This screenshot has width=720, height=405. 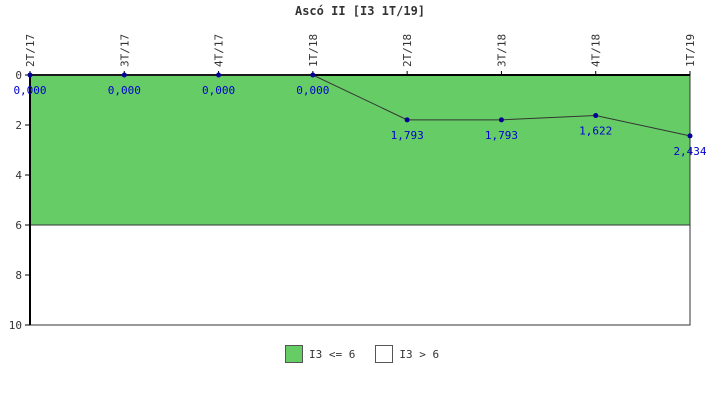 I want to click on y-tick-label: 4, so click(x=18, y=175).